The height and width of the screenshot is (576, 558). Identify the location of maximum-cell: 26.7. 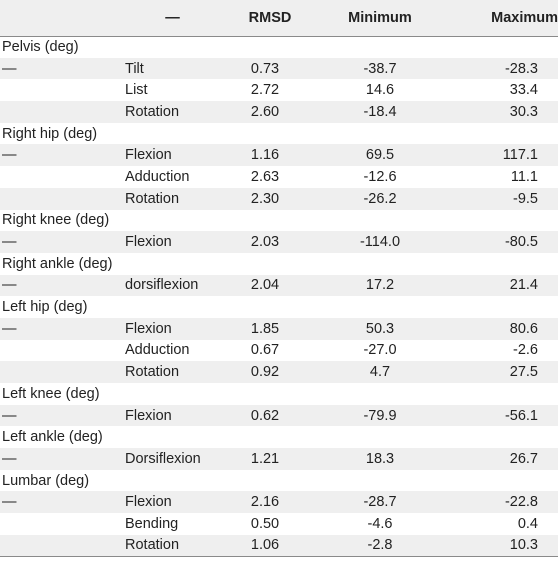
(523, 458).